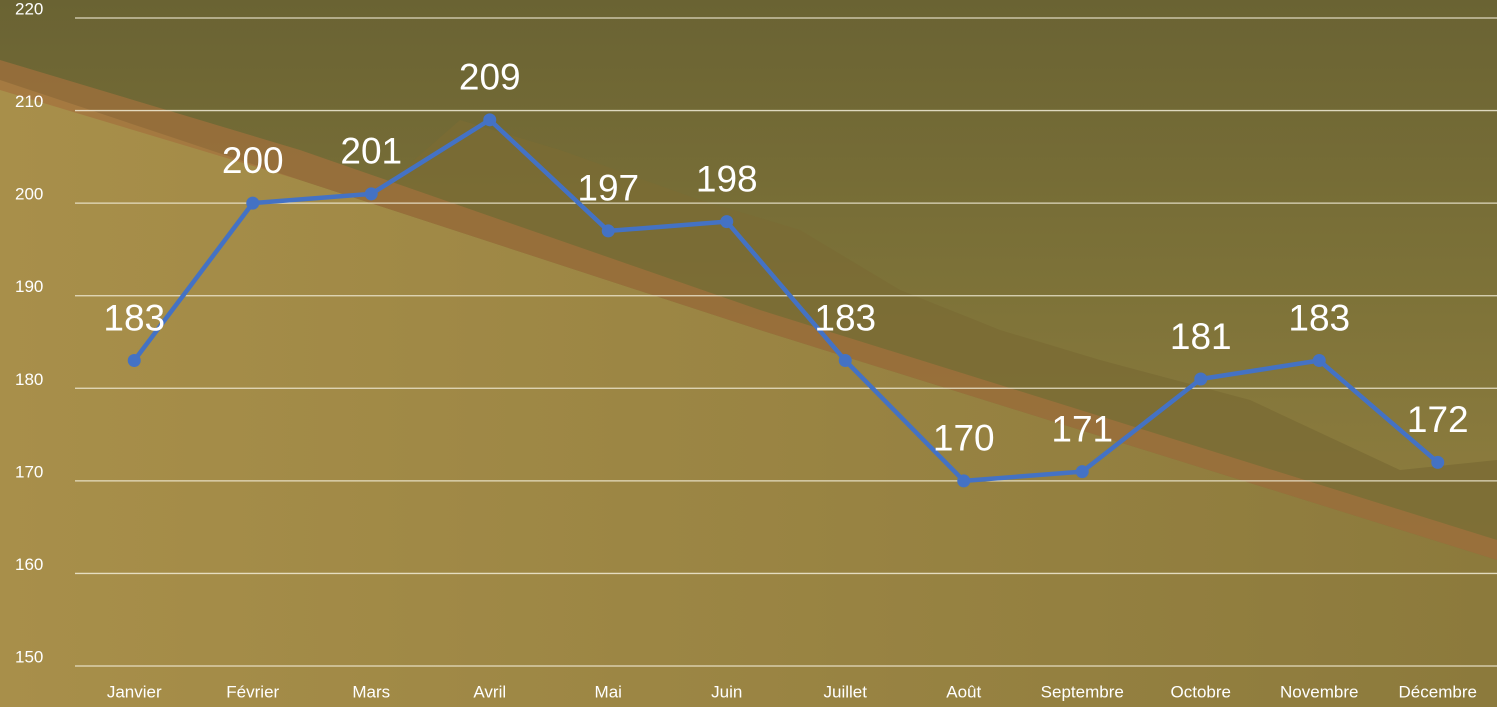  Describe the element at coordinates (29, 101) in the screenshot. I see `y-tick-label: 210` at that location.